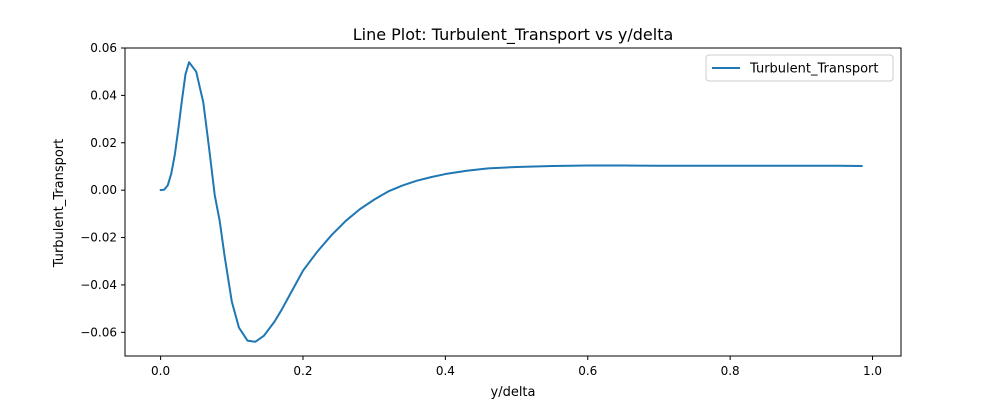 The height and width of the screenshot is (400, 1000). I want to click on x-tick-label: 0.0, so click(160, 371).